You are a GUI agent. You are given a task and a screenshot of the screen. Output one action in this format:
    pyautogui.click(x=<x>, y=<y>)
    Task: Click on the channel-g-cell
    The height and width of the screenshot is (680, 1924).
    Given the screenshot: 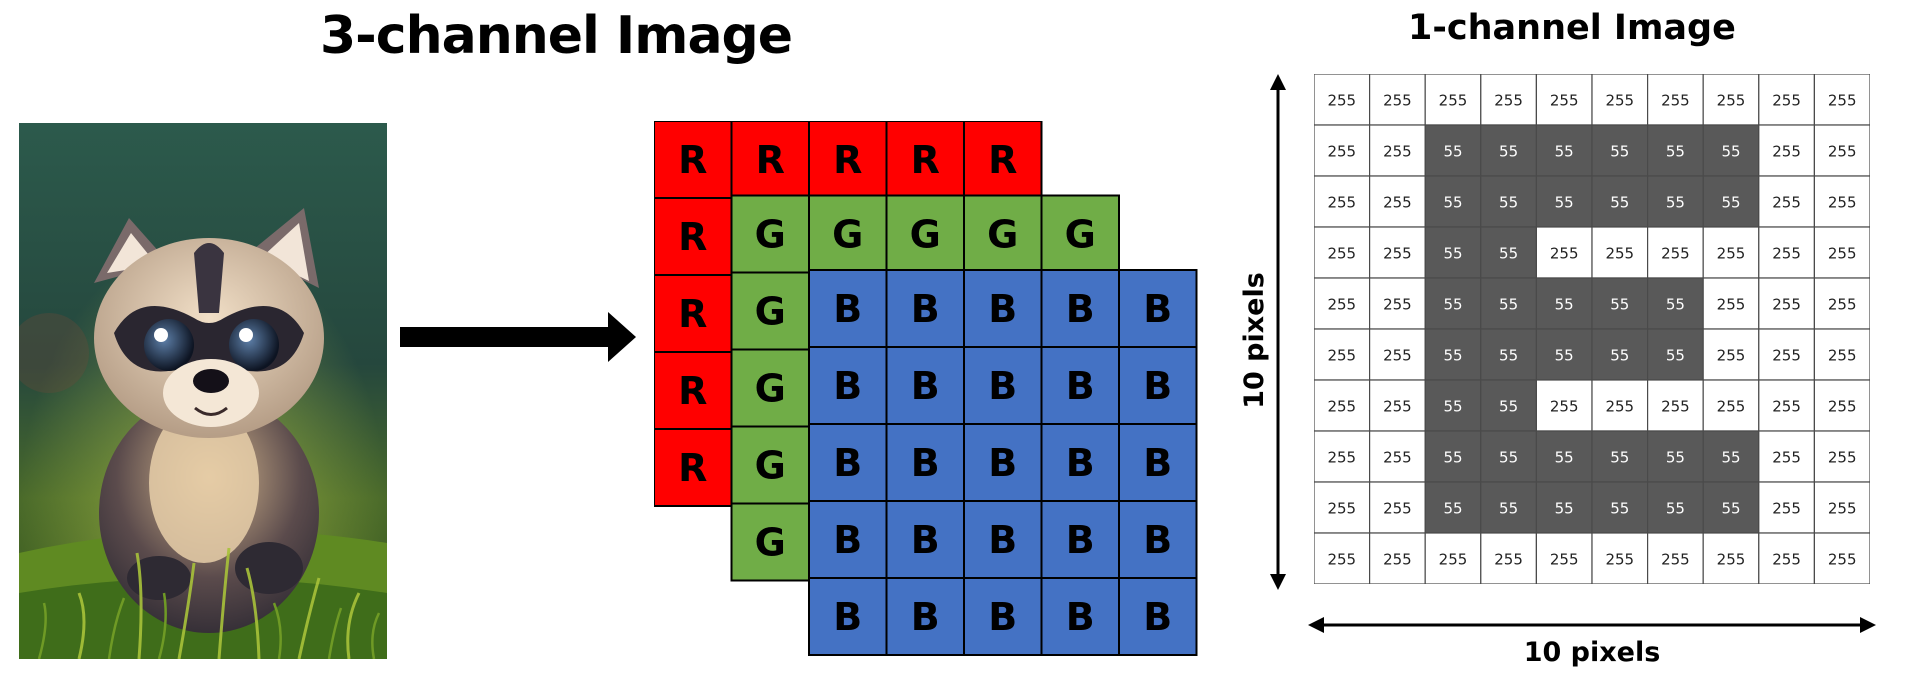 What is the action you would take?
    pyautogui.click(x=770, y=388)
    